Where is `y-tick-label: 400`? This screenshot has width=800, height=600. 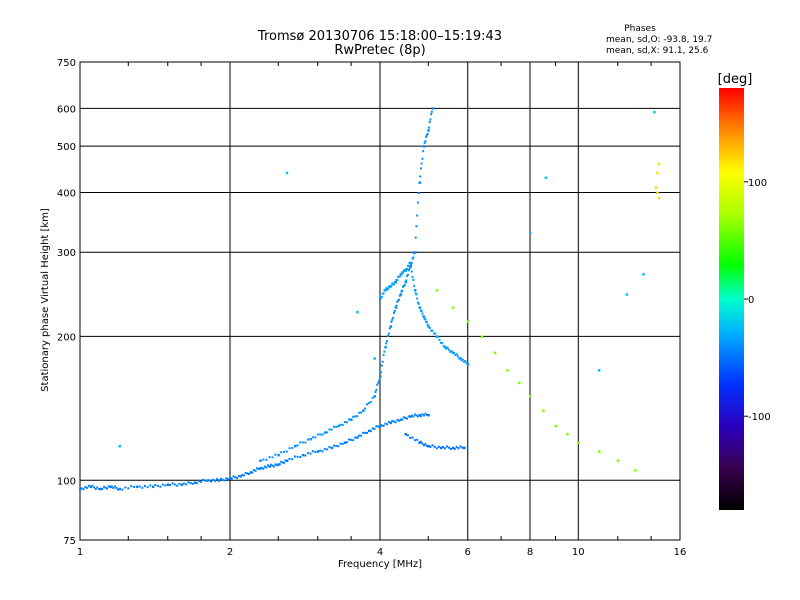
y-tick-label: 400 is located at coordinates (66, 193).